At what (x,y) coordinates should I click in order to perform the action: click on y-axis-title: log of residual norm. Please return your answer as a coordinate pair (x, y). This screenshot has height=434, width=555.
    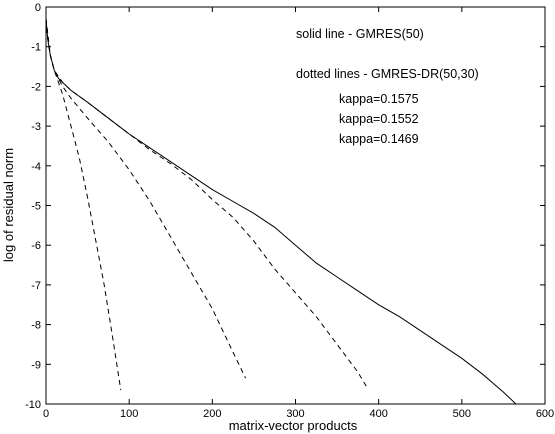
    Looking at the image, I should click on (8, 205).